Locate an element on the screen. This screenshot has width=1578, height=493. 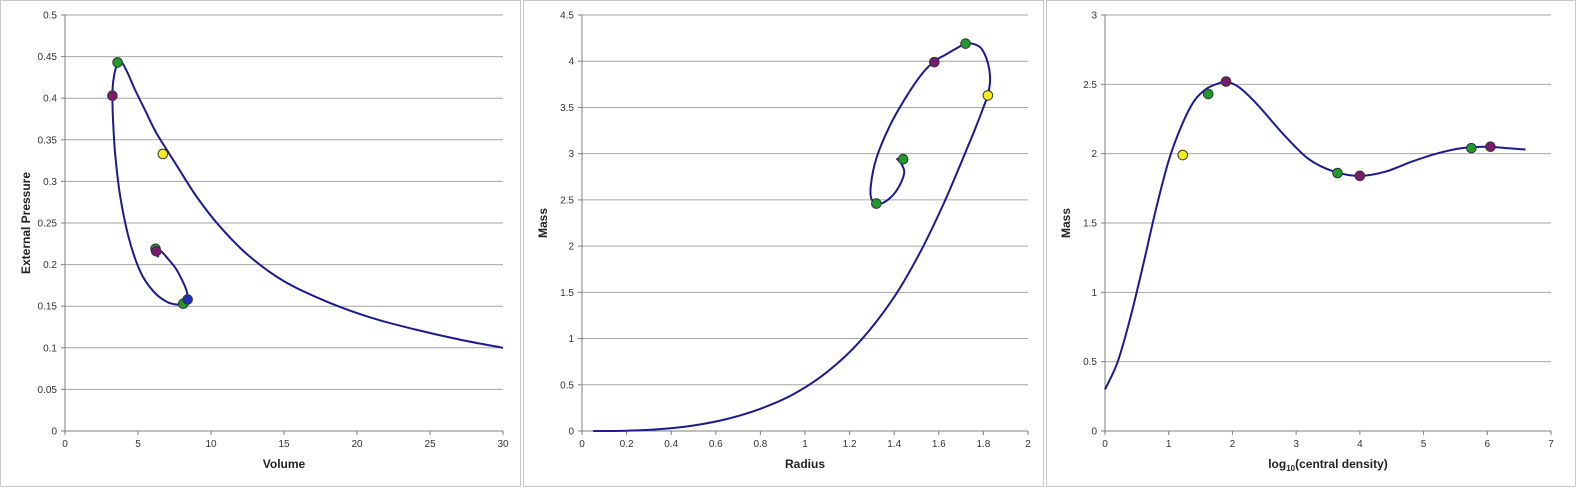
x-tick-label: 0.8 is located at coordinates (760, 444).